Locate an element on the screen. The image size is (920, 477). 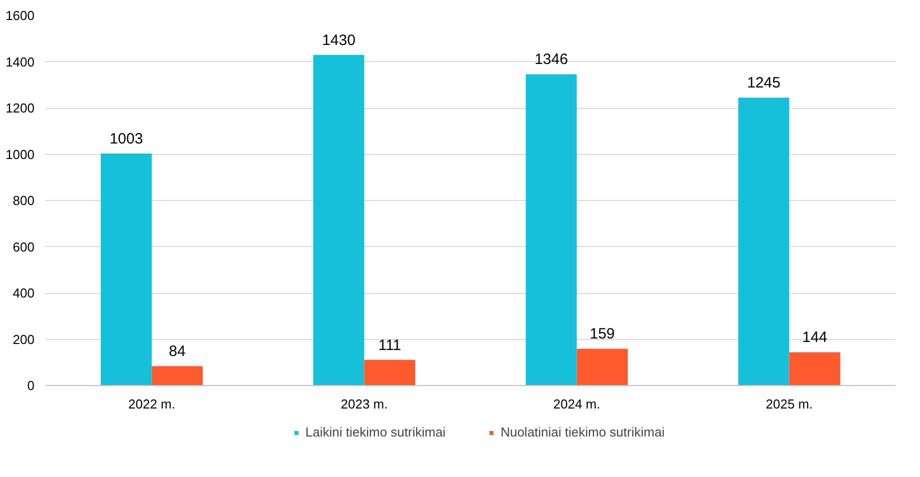
data-label: 159 is located at coordinates (602, 334).